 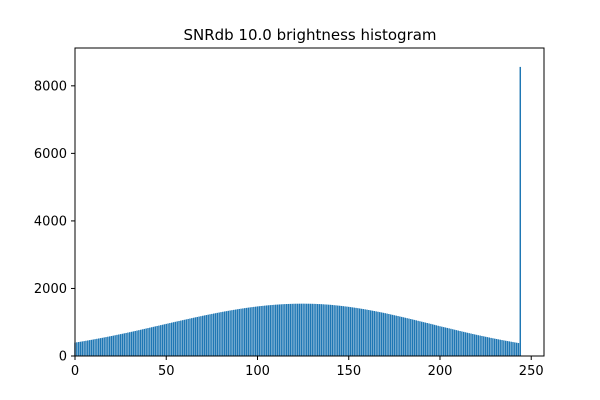 I want to click on x-tick-label: 0, so click(x=75, y=371).